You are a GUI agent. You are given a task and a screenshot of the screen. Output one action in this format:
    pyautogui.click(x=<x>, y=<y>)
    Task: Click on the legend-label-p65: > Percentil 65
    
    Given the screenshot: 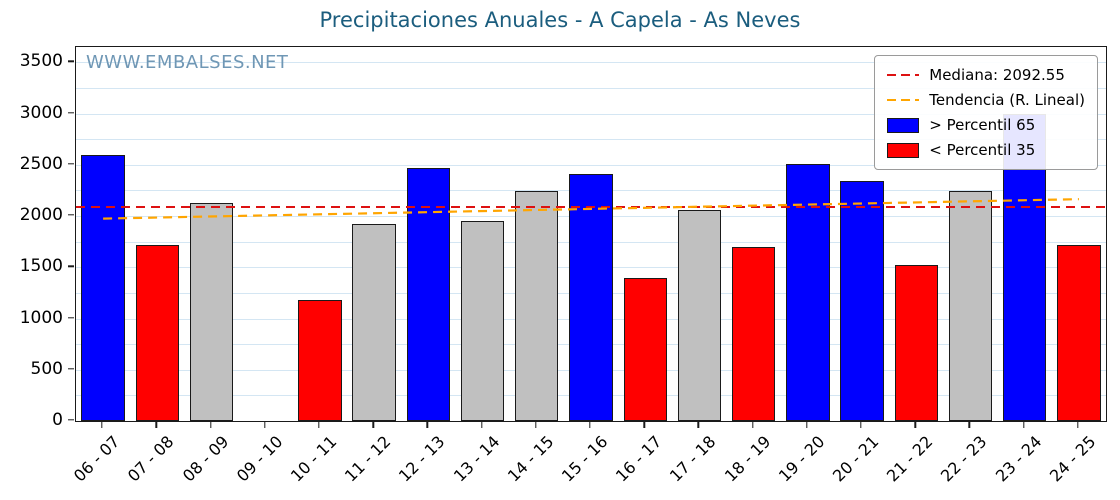 What is the action you would take?
    pyautogui.click(x=982, y=125)
    